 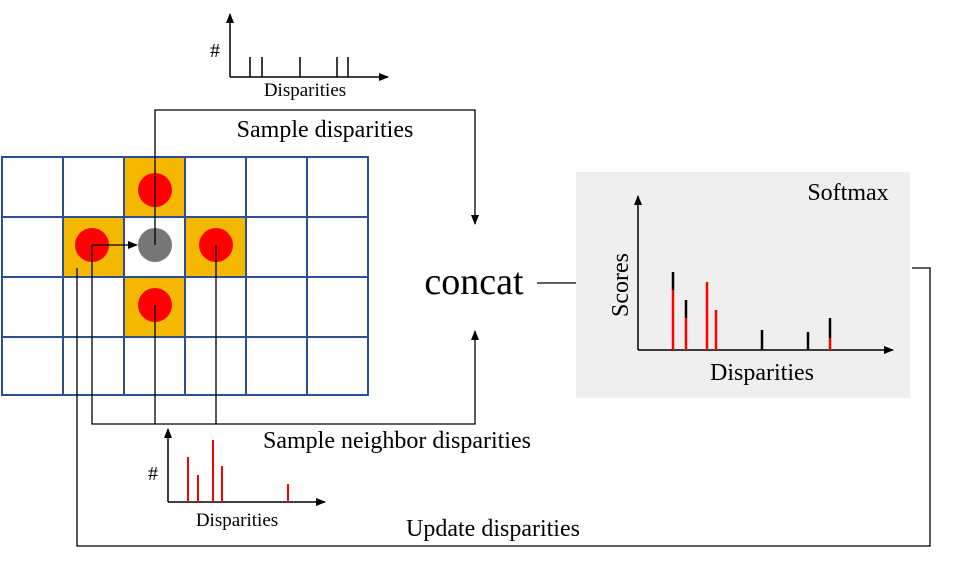 What do you see at coordinates (474, 282) in the screenshot?
I see `label: concat` at bounding box center [474, 282].